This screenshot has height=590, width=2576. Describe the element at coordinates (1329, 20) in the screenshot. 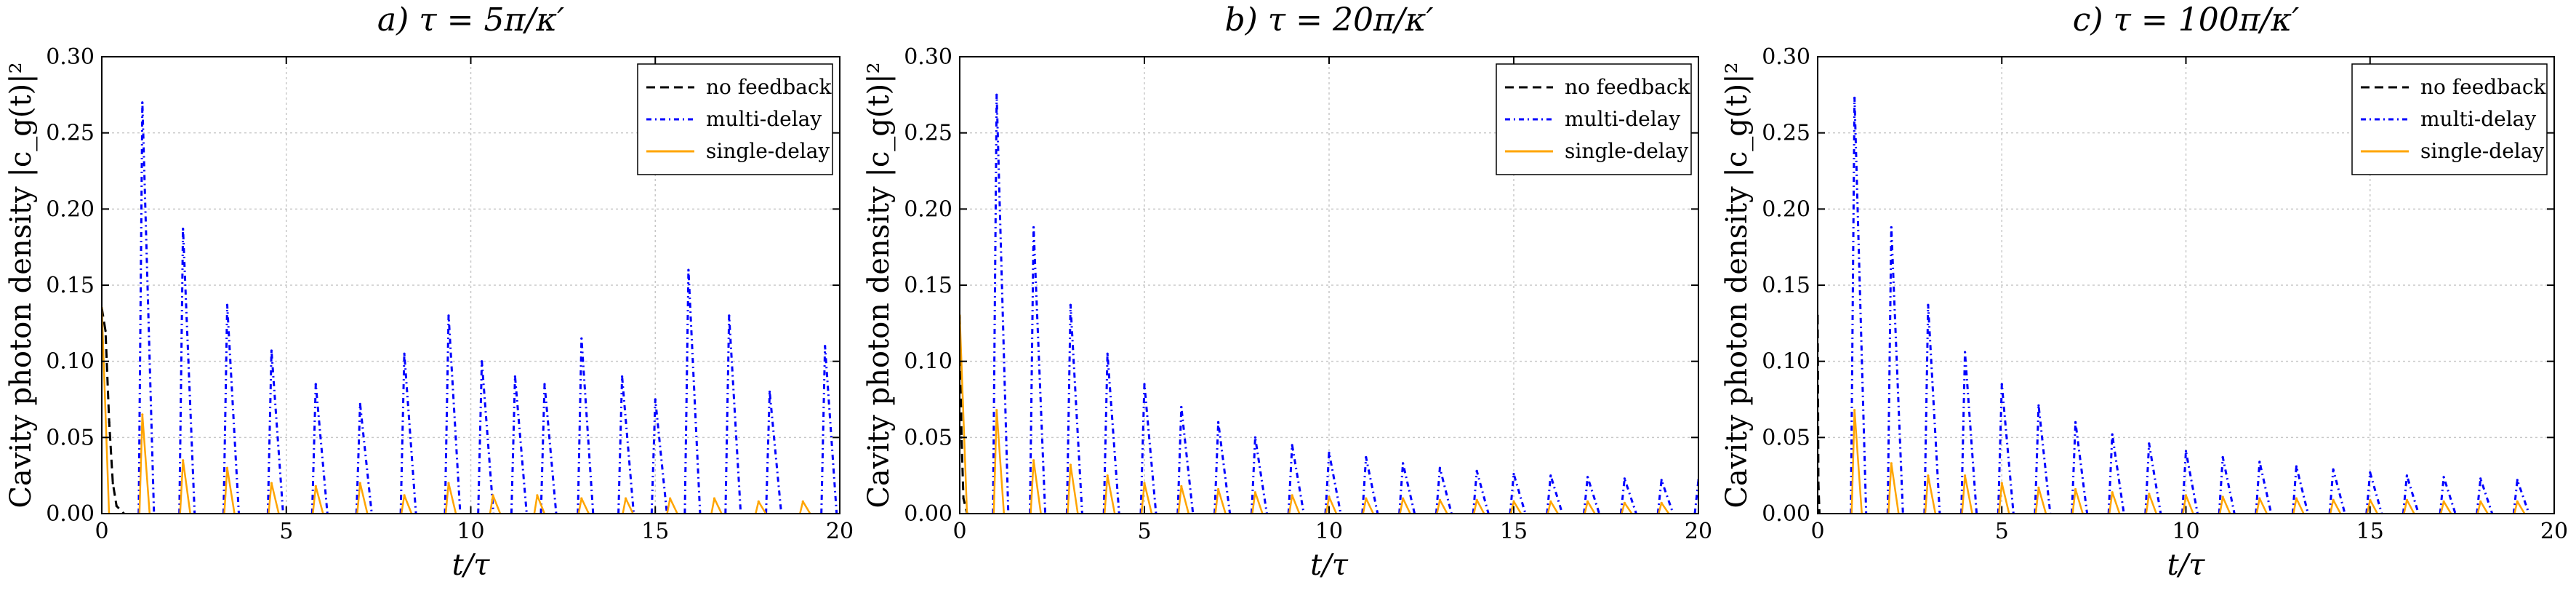

I see `chart-title: b) τ = 20π/κ′` at that location.